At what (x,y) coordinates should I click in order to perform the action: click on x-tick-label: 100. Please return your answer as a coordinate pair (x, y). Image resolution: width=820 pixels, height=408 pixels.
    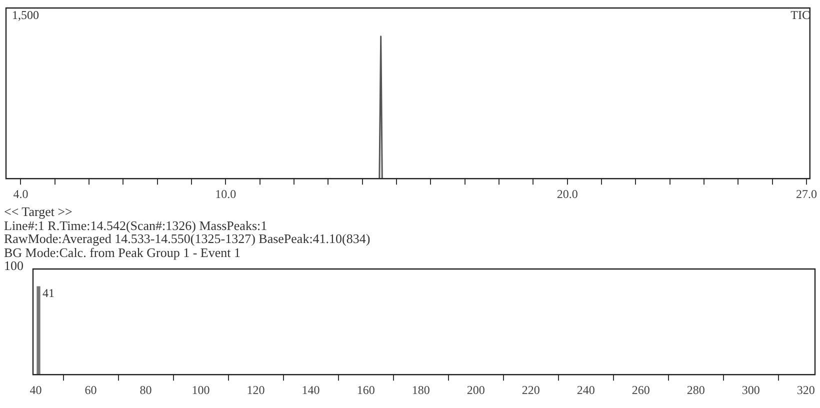
    Looking at the image, I should click on (201, 389).